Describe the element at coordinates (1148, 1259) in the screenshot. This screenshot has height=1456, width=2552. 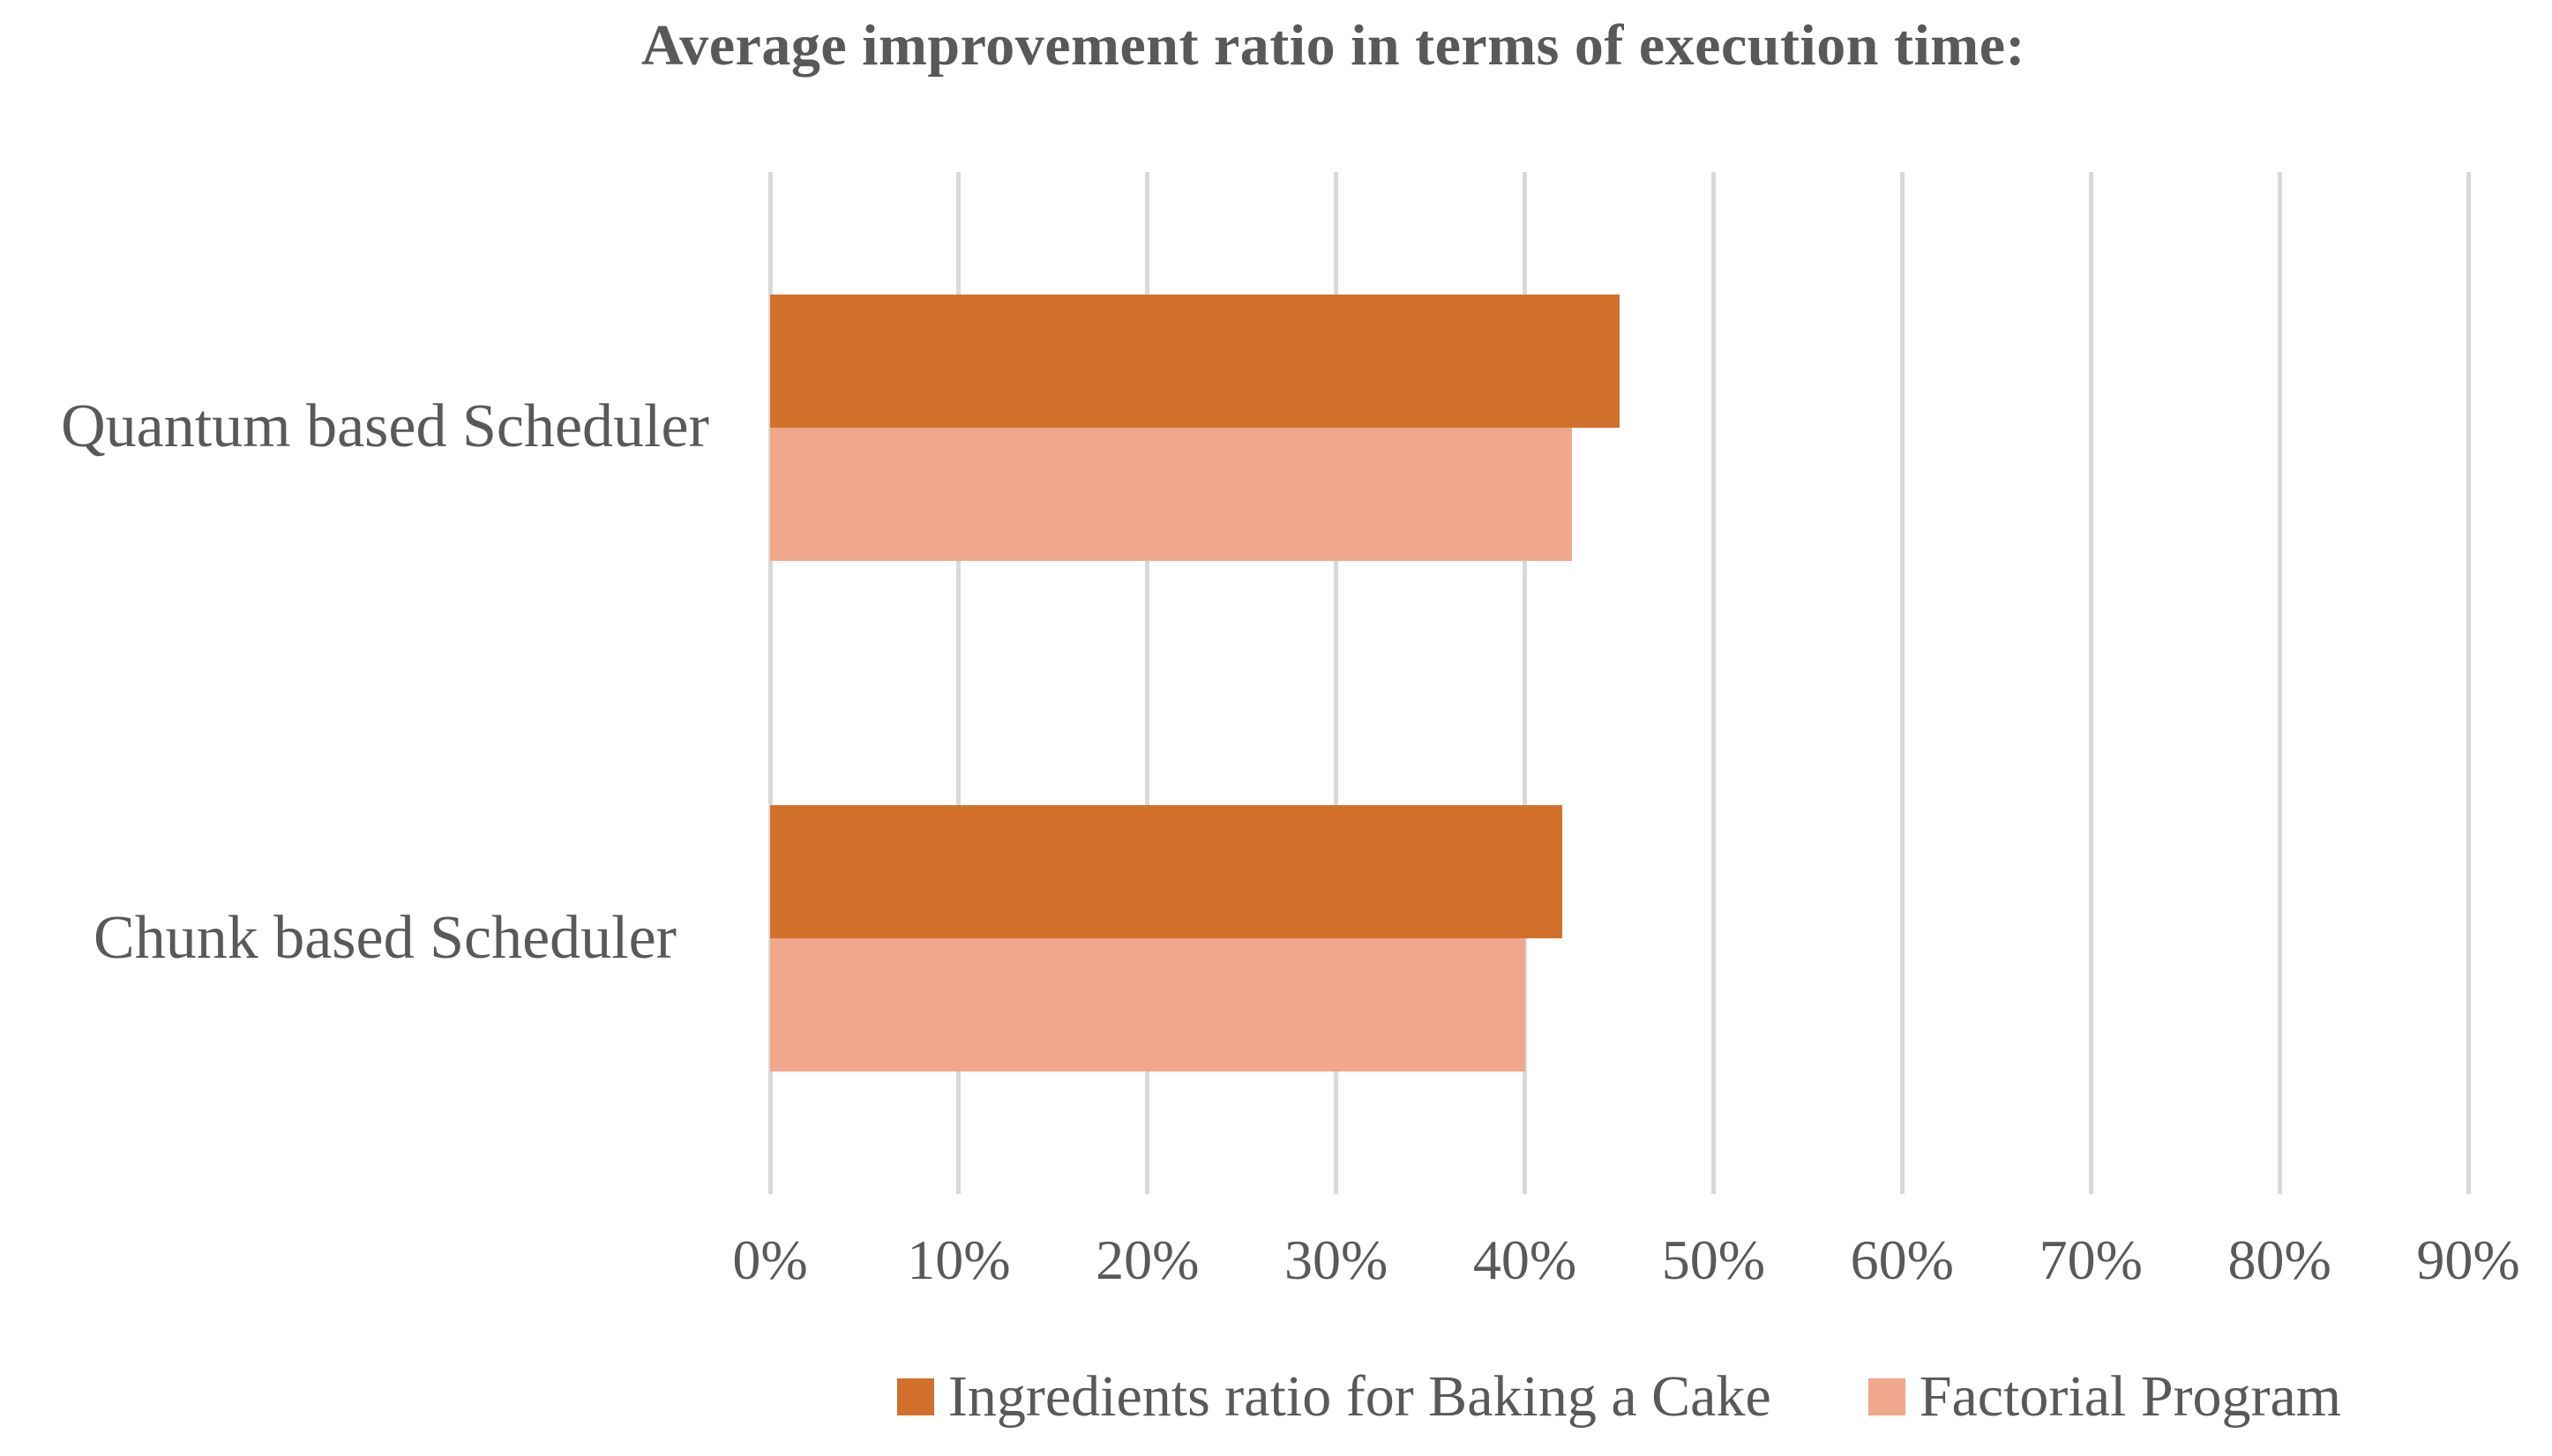
I see `x-axis-tick-label: 20%` at that location.